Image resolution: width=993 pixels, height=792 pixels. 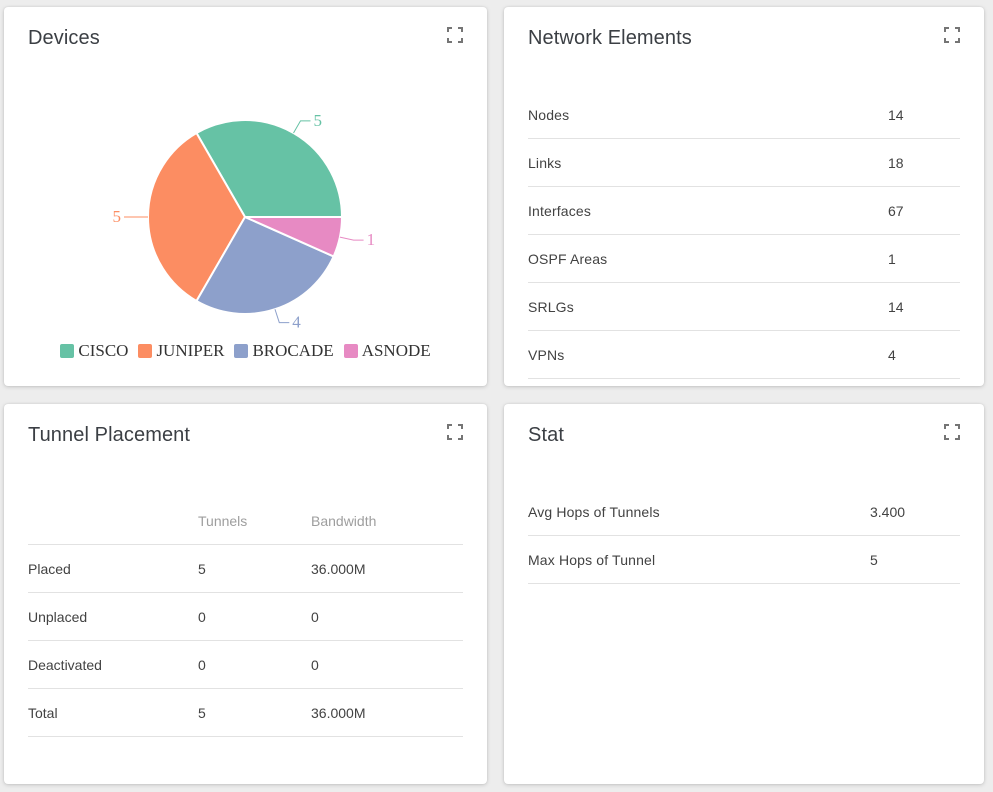 What do you see at coordinates (559, 210) in the screenshot?
I see `row-label: Interfaces` at bounding box center [559, 210].